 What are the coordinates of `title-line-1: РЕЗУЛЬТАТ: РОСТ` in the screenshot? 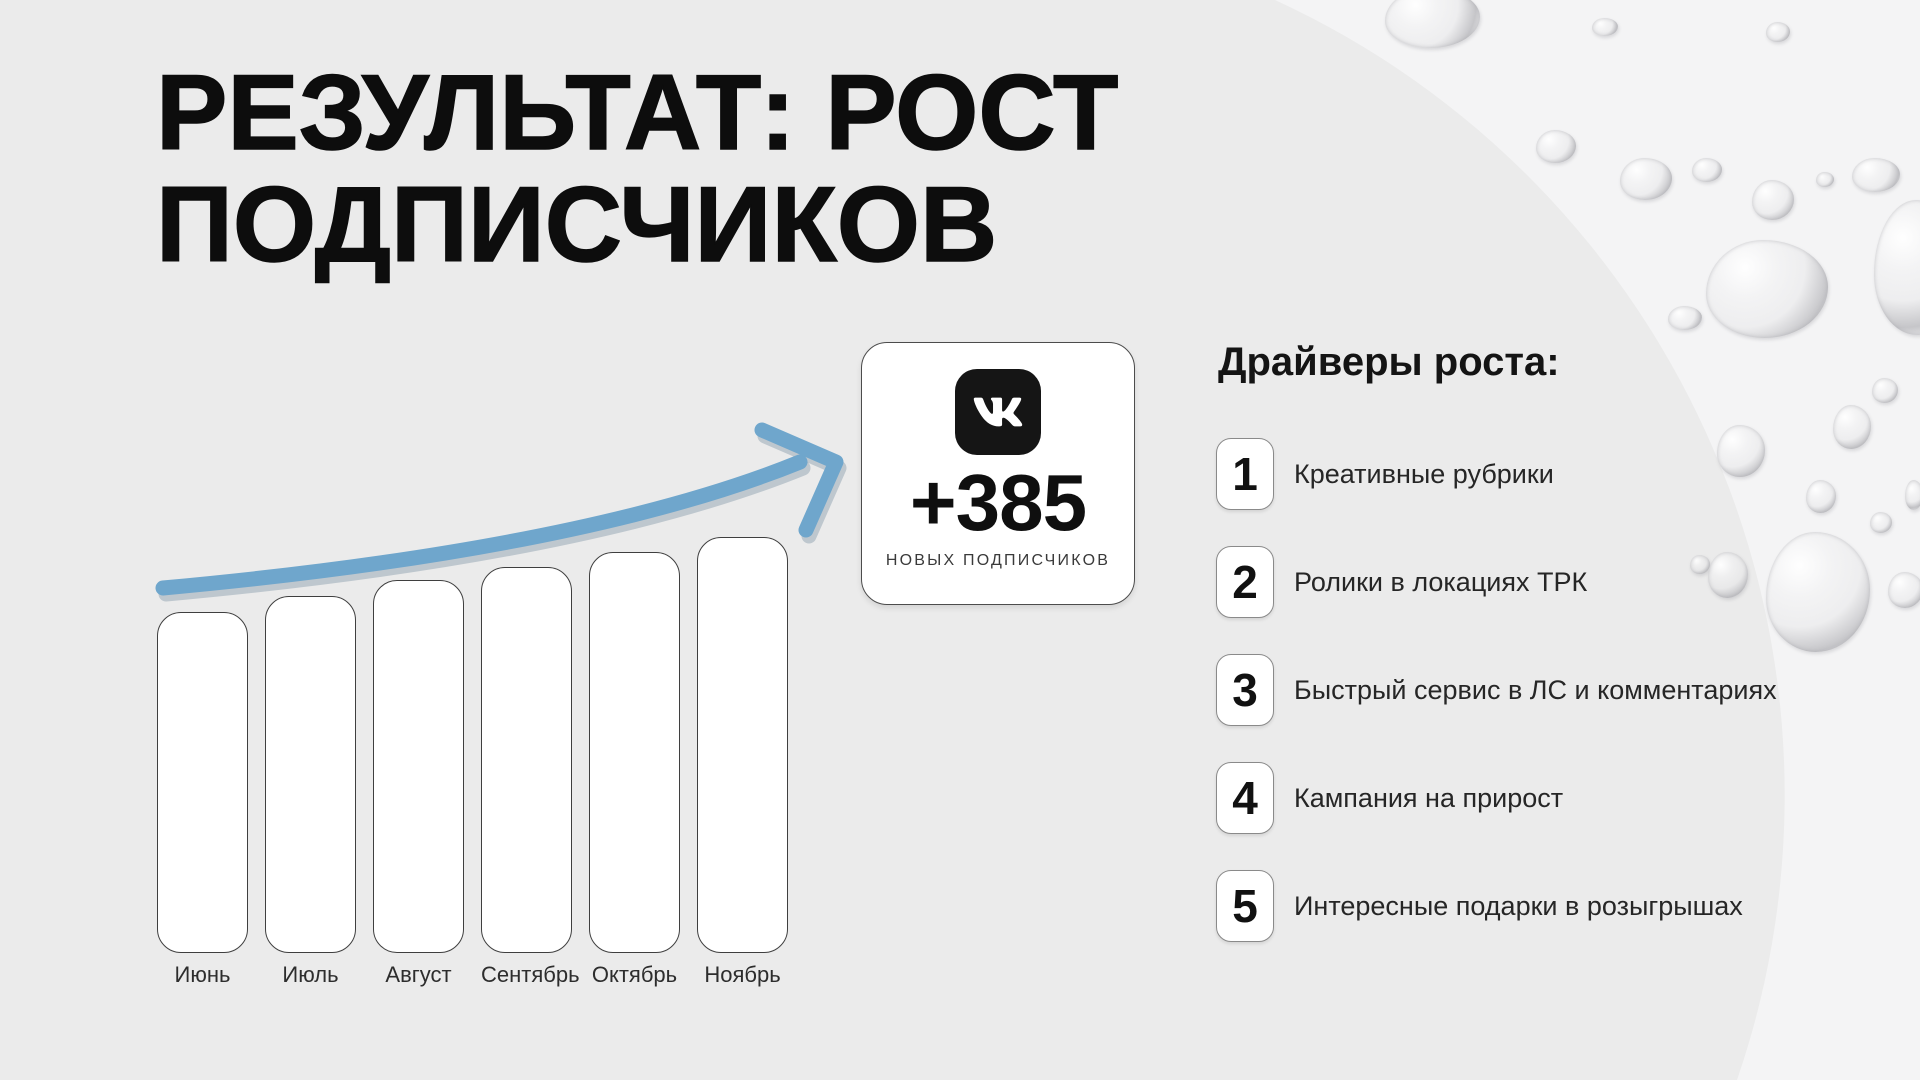 It's located at (637, 112).